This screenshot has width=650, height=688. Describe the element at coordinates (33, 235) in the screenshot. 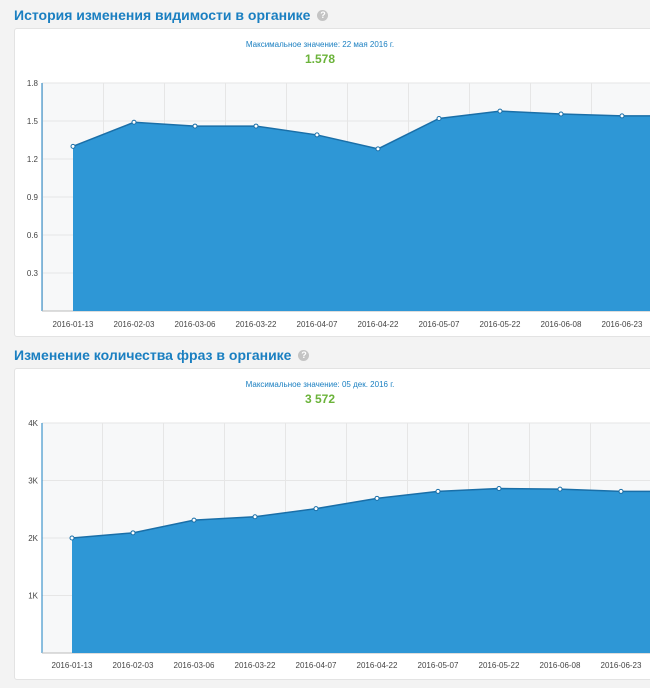

I see `y-tick-label: 0.6` at that location.